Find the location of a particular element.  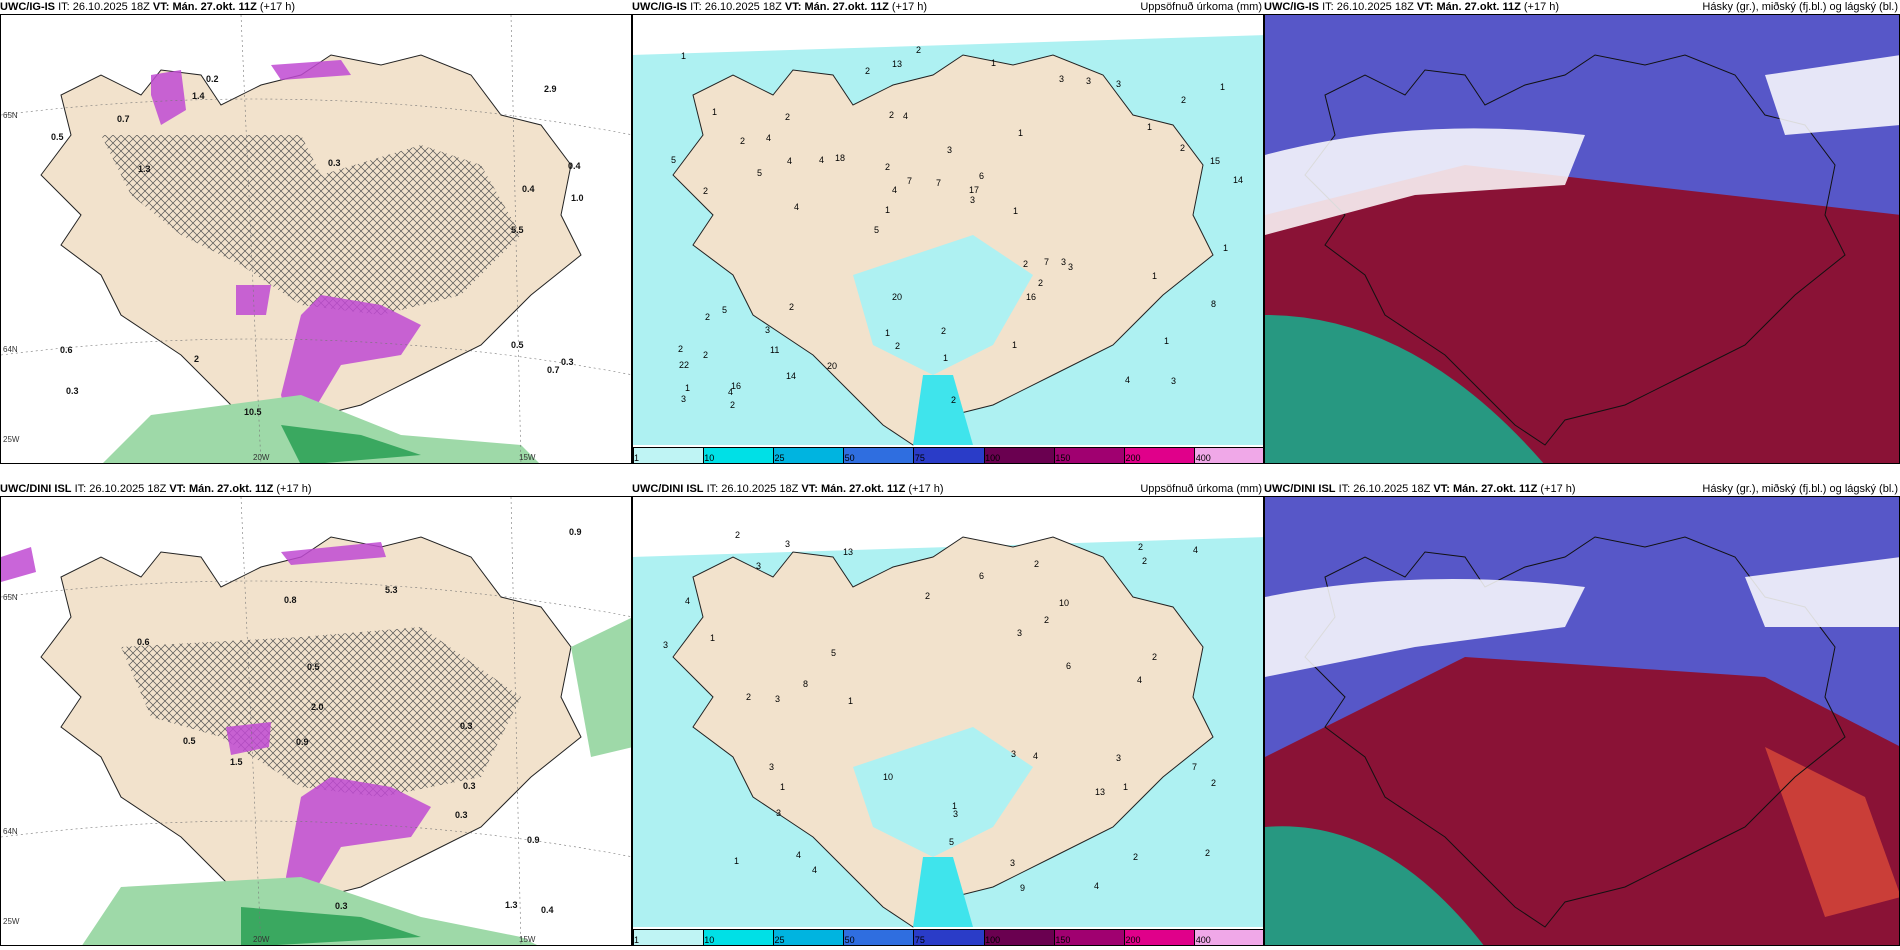

row2-lead-2: (+17 h) is located at coordinates (926, 489).